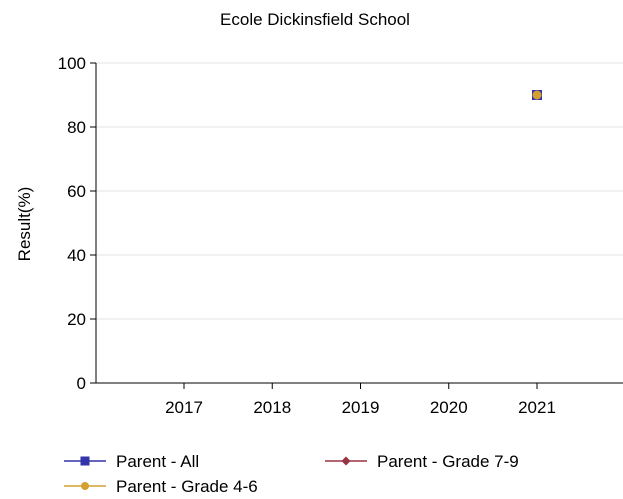 The height and width of the screenshot is (499, 623). What do you see at coordinates (449, 407) in the screenshot?
I see `x-tick-label: 2020` at bounding box center [449, 407].